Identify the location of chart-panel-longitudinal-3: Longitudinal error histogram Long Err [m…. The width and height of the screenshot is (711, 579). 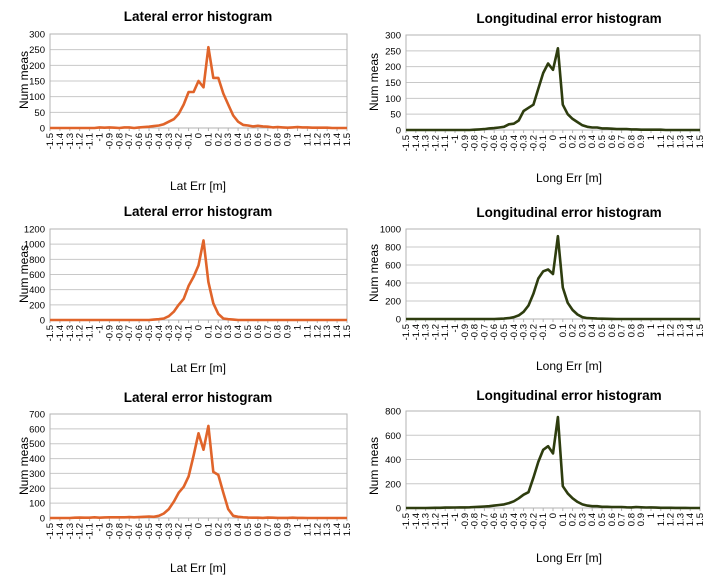
(536, 476).